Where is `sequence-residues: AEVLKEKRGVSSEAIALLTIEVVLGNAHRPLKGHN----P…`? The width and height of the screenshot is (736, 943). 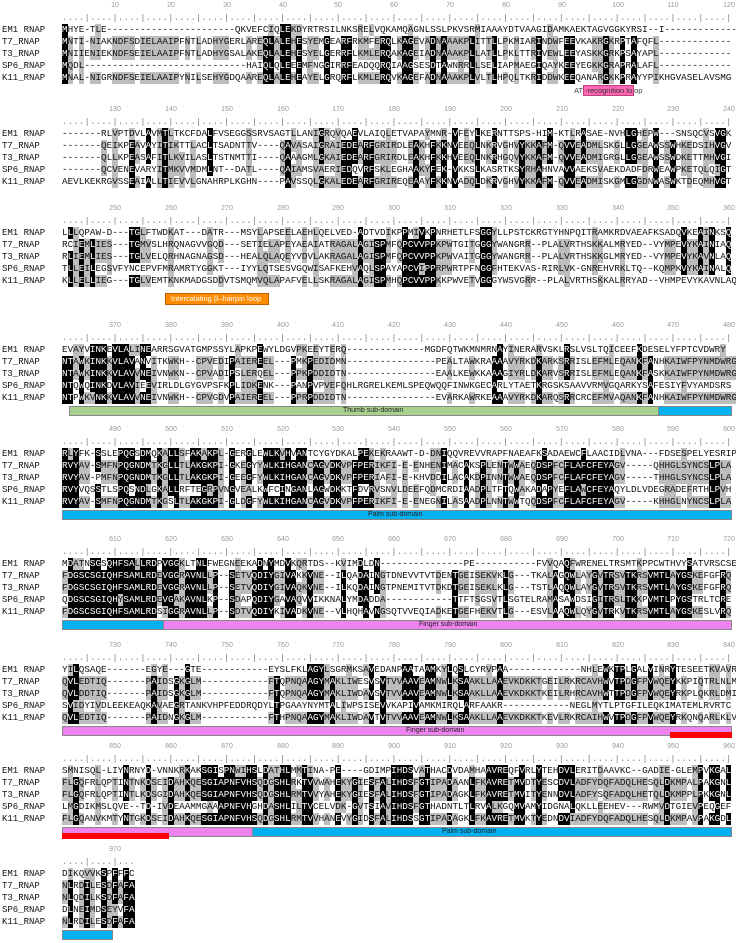
sequence-residues: AEVLKEKRGVSSEAIALLTIEVVLGNAHRPLKGHN----P… is located at coordinates (397, 182).